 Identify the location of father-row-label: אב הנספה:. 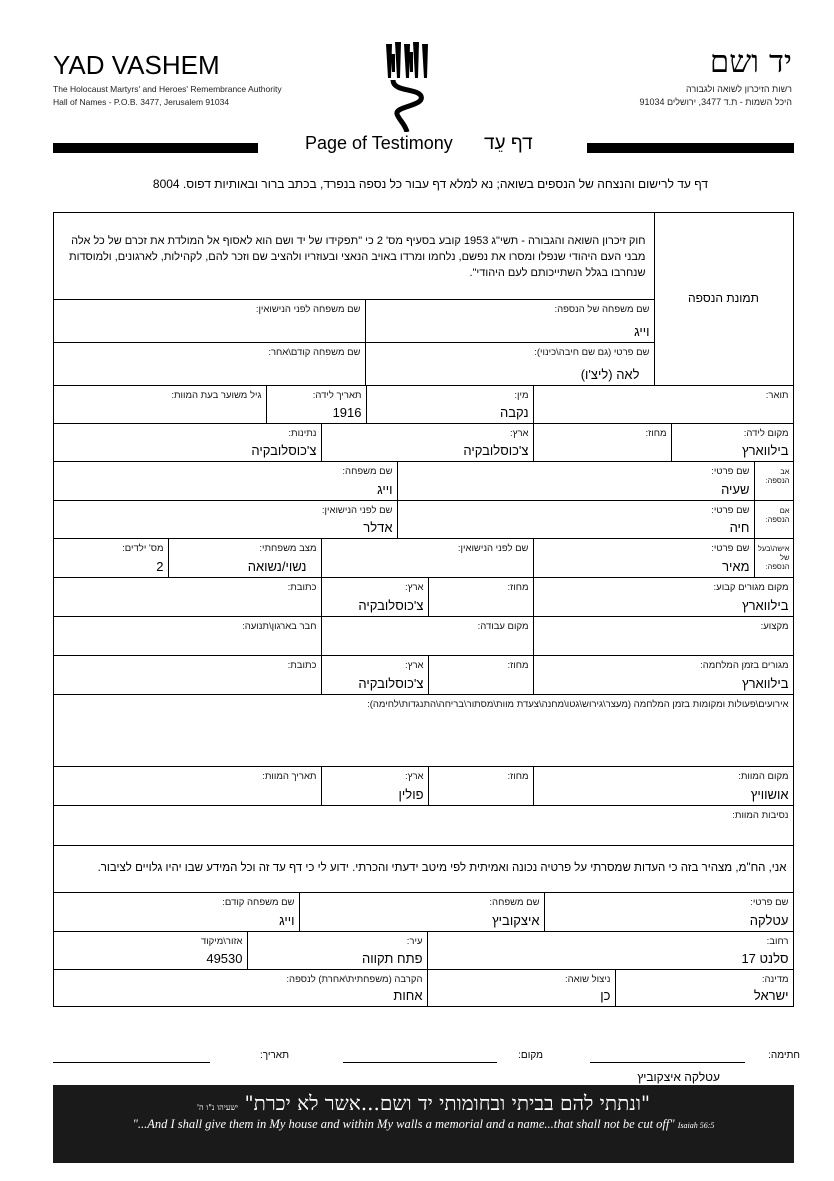
(773, 480).